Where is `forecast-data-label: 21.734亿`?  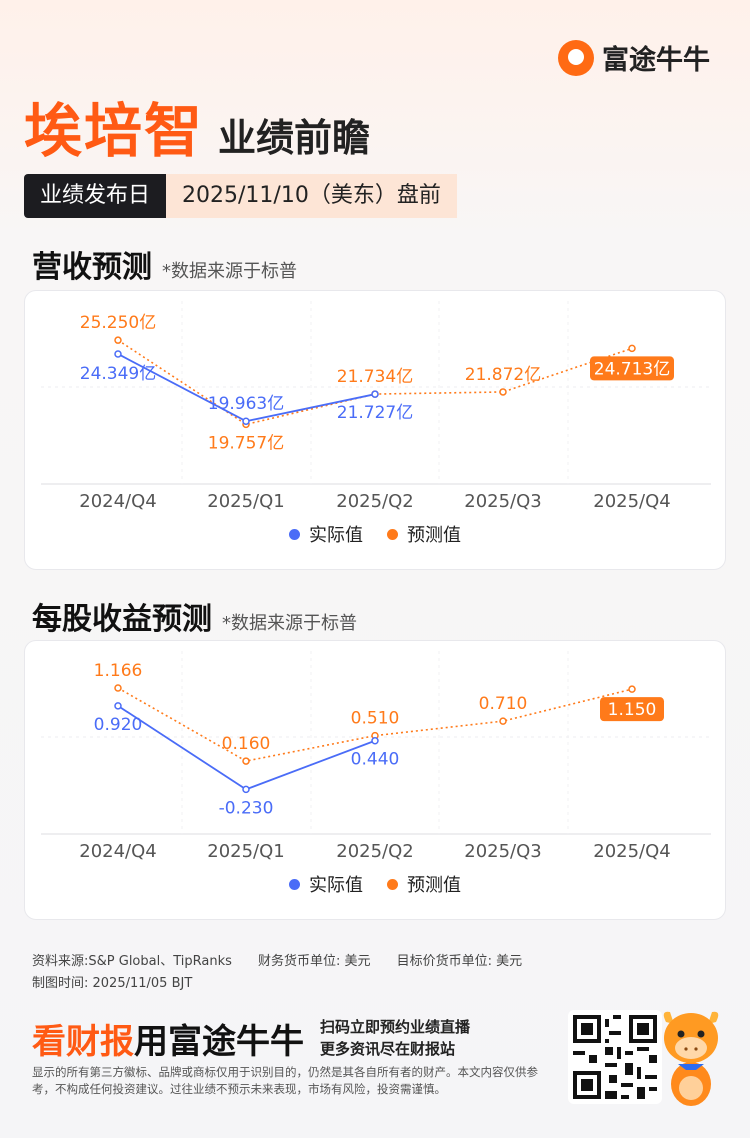 forecast-data-label: 21.734亿 is located at coordinates (375, 377).